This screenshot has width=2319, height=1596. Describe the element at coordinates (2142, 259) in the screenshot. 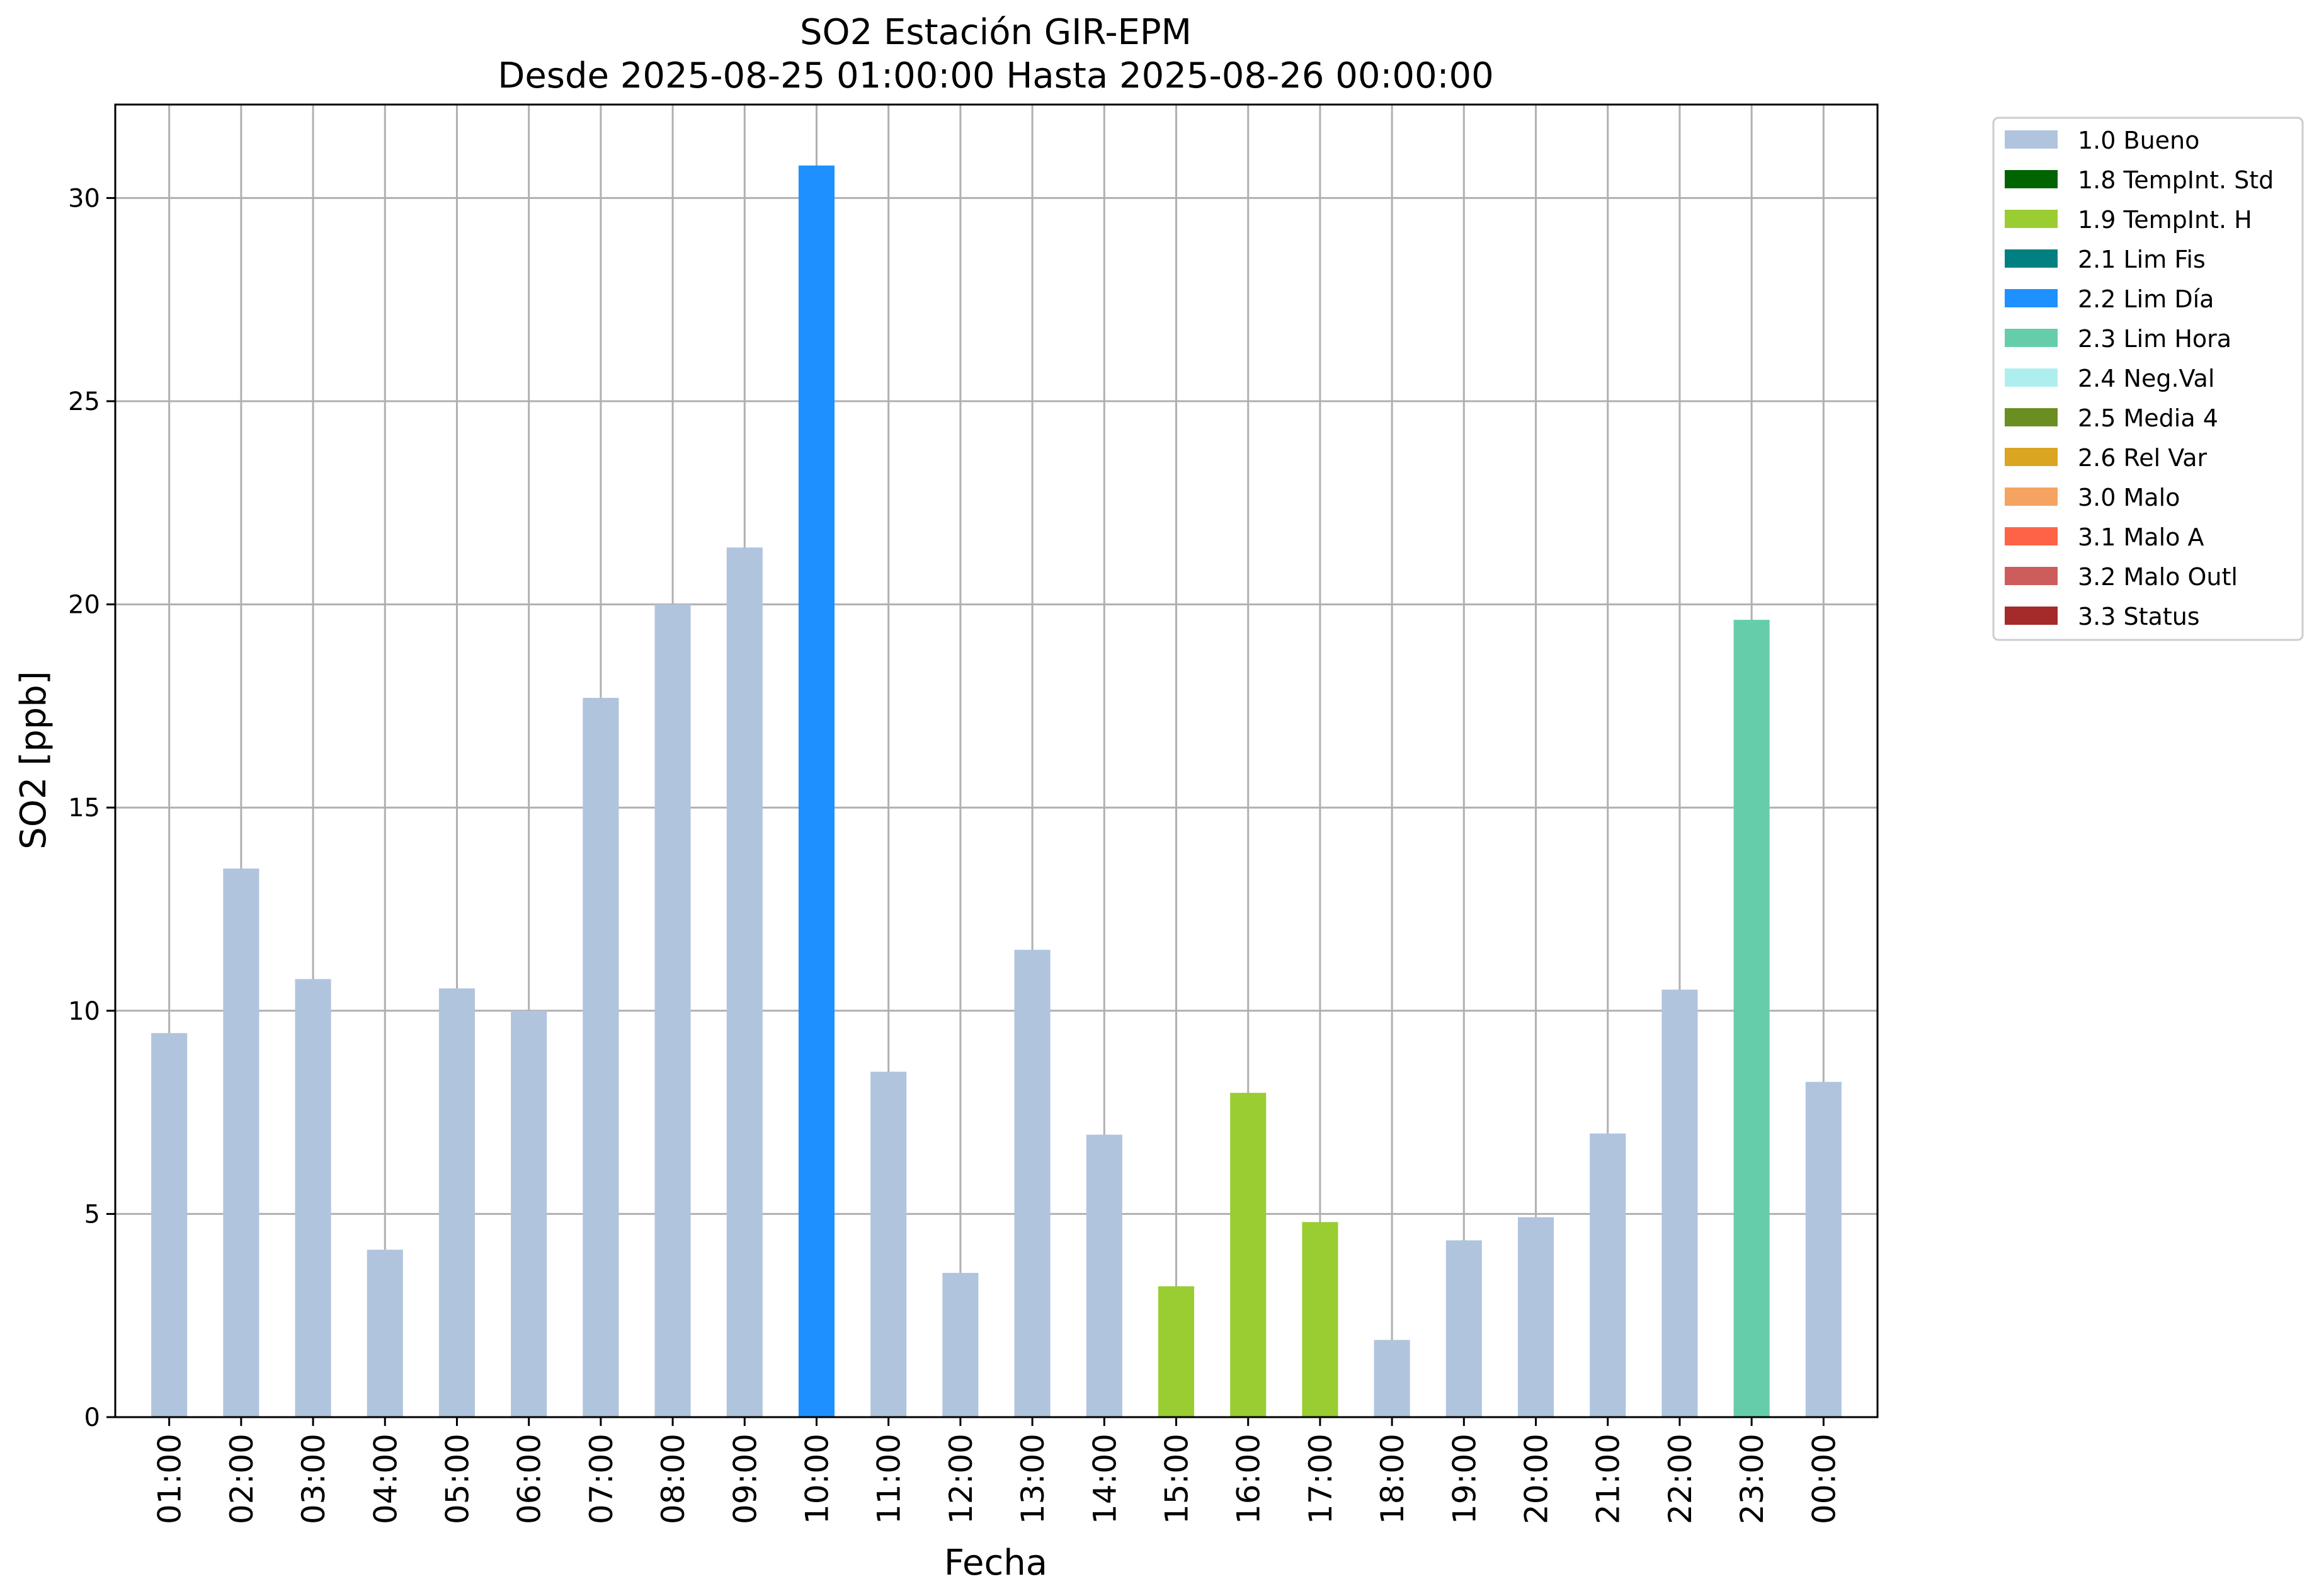

I see `legend-label: 2.1 Lim Fis` at that location.